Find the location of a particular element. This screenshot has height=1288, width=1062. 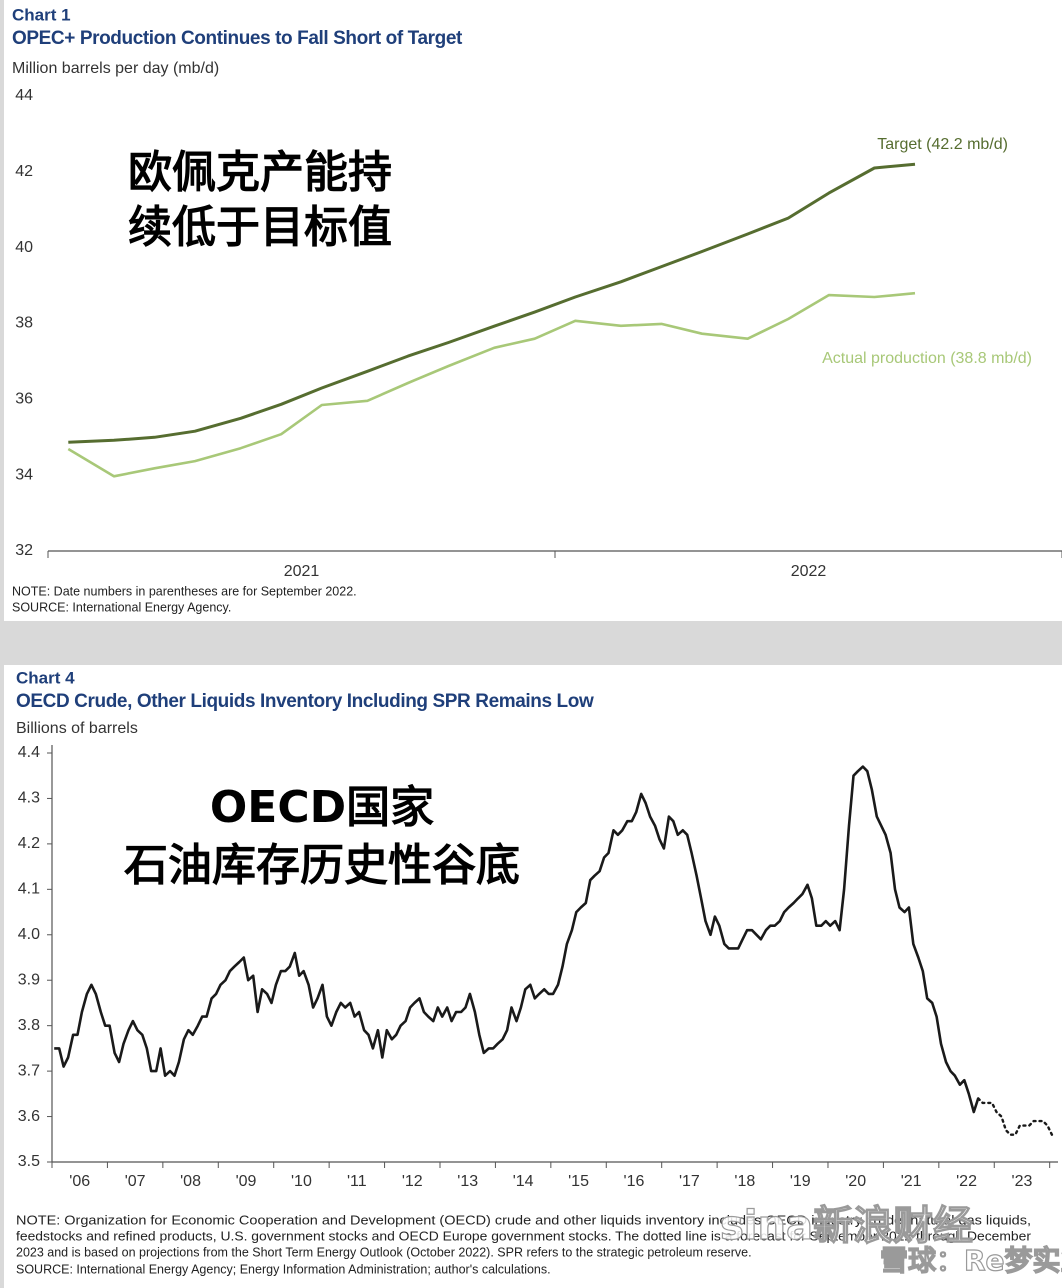

y-tick-label: 40 is located at coordinates (24, 247).